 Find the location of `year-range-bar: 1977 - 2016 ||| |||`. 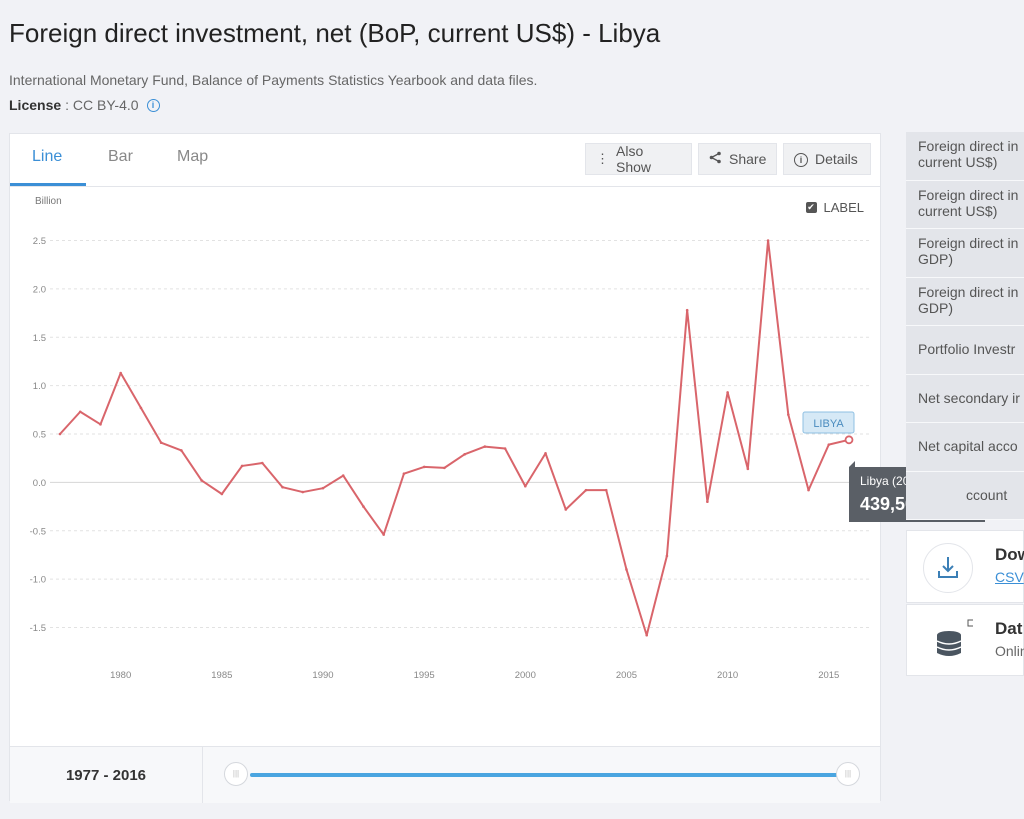

year-range-bar: 1977 - 2016 ||| ||| is located at coordinates (445, 774).